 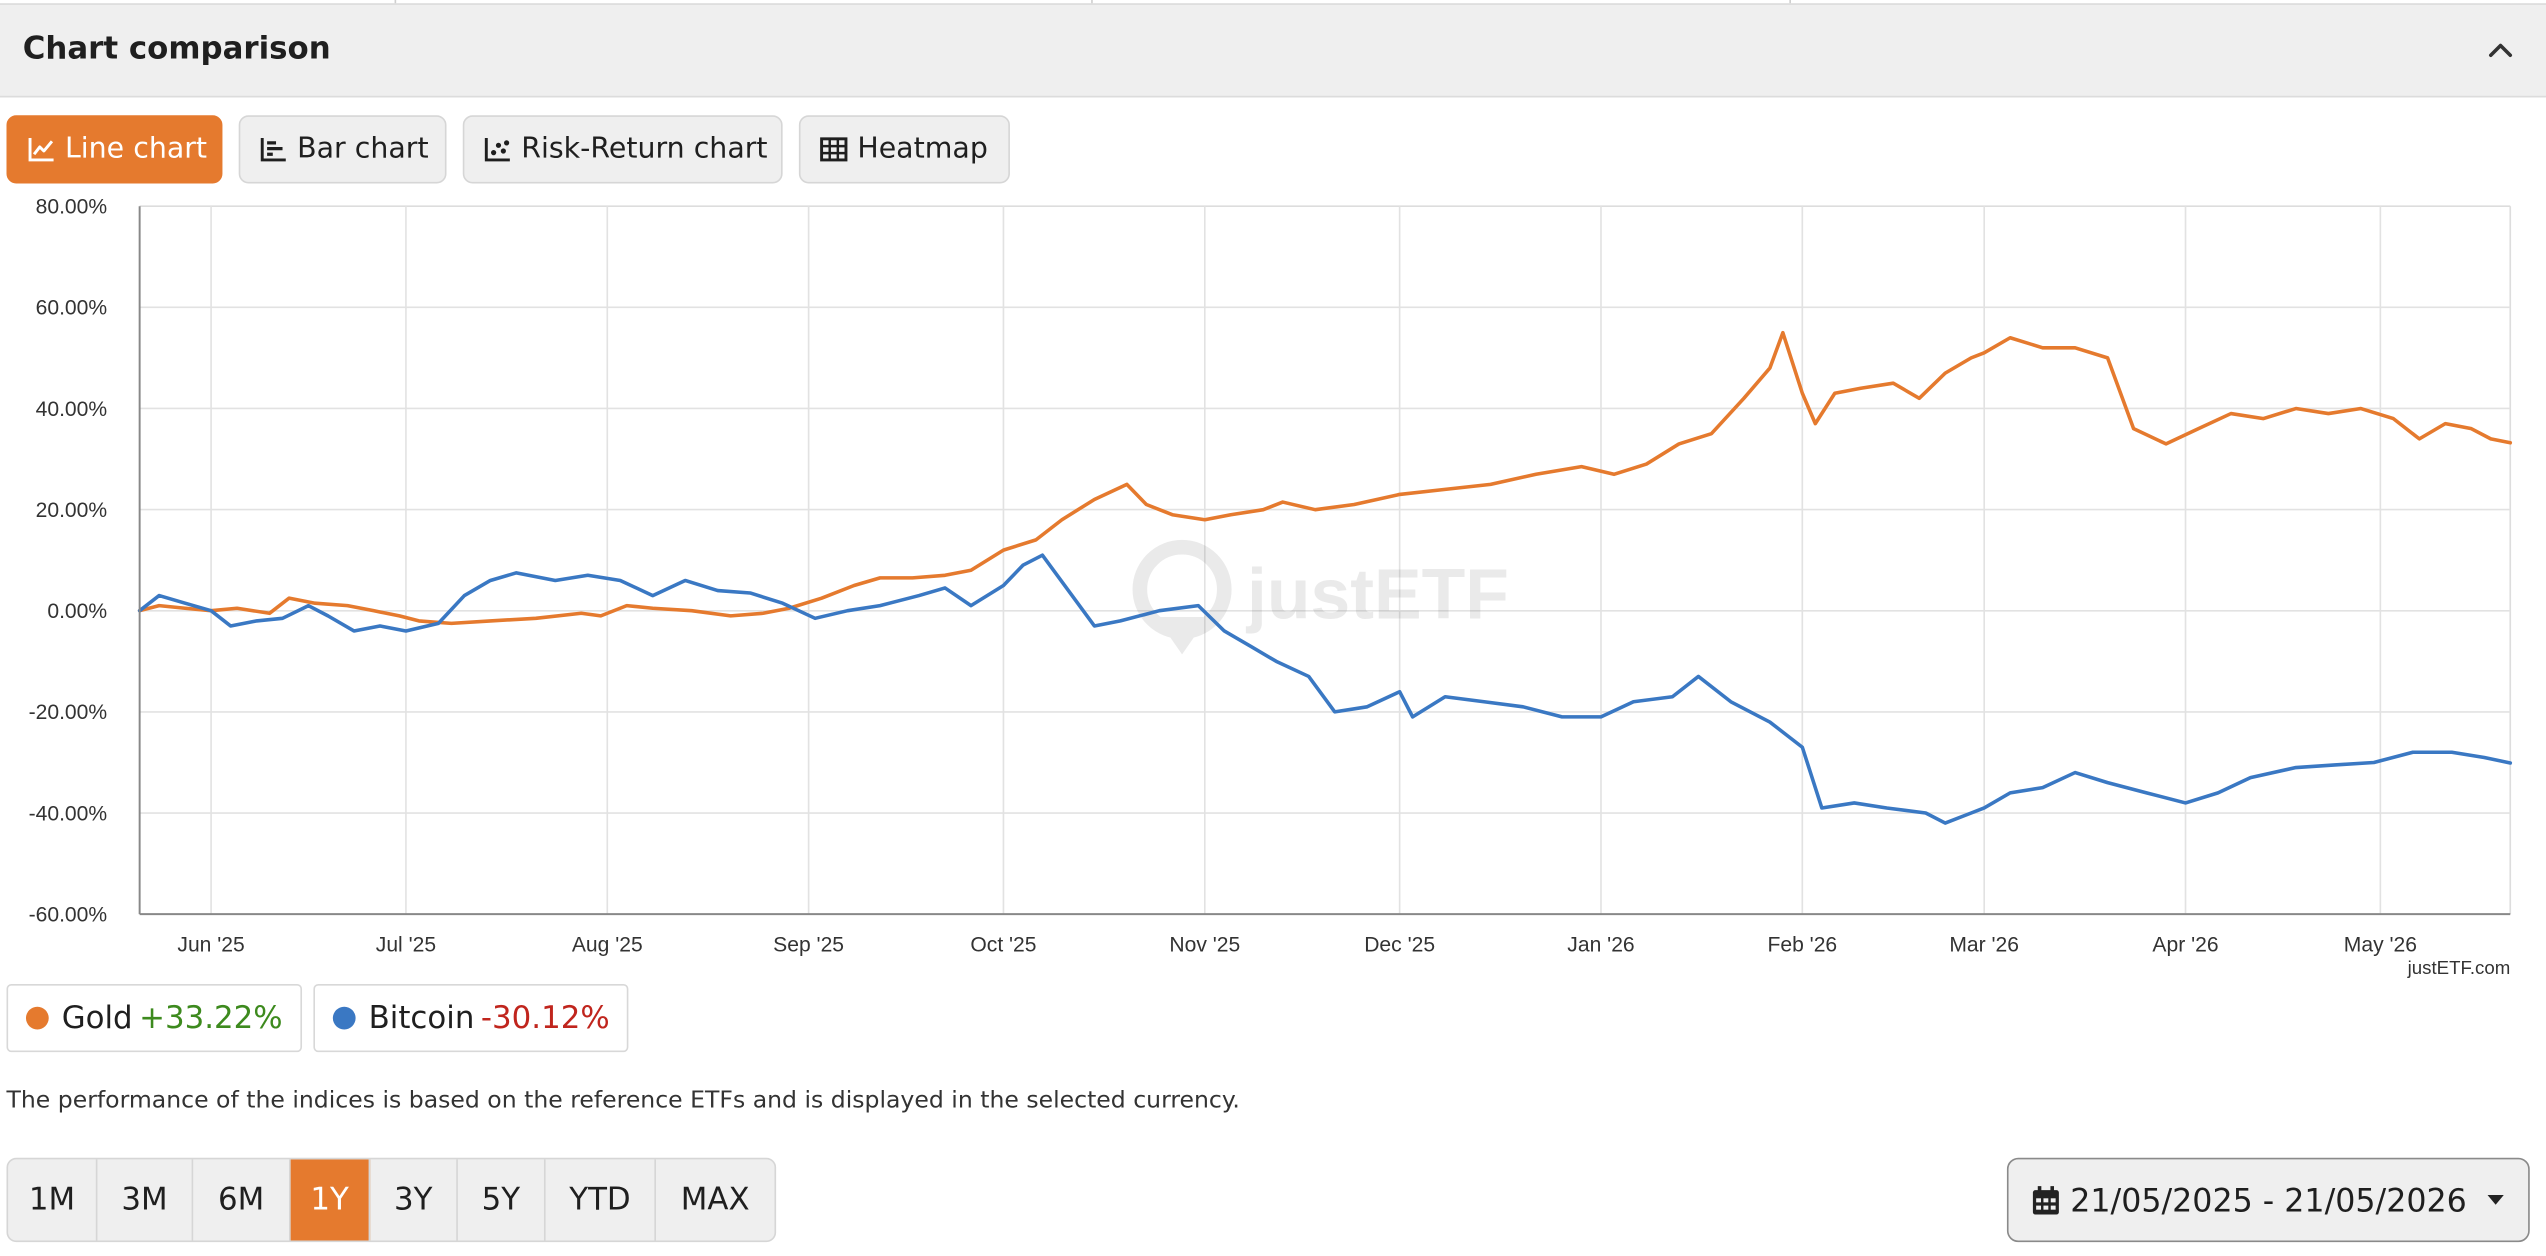 What do you see at coordinates (1003, 944) in the screenshot?
I see `x-tick-label: Oct '25` at bounding box center [1003, 944].